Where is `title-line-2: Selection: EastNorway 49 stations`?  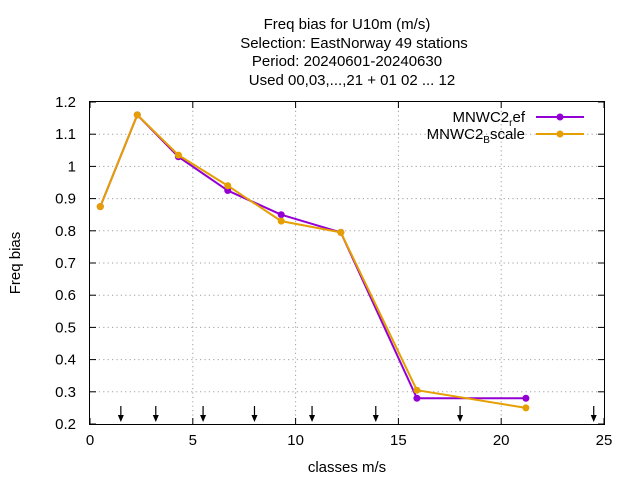
title-line-2: Selection: EastNorway 49 stations is located at coordinates (354, 43).